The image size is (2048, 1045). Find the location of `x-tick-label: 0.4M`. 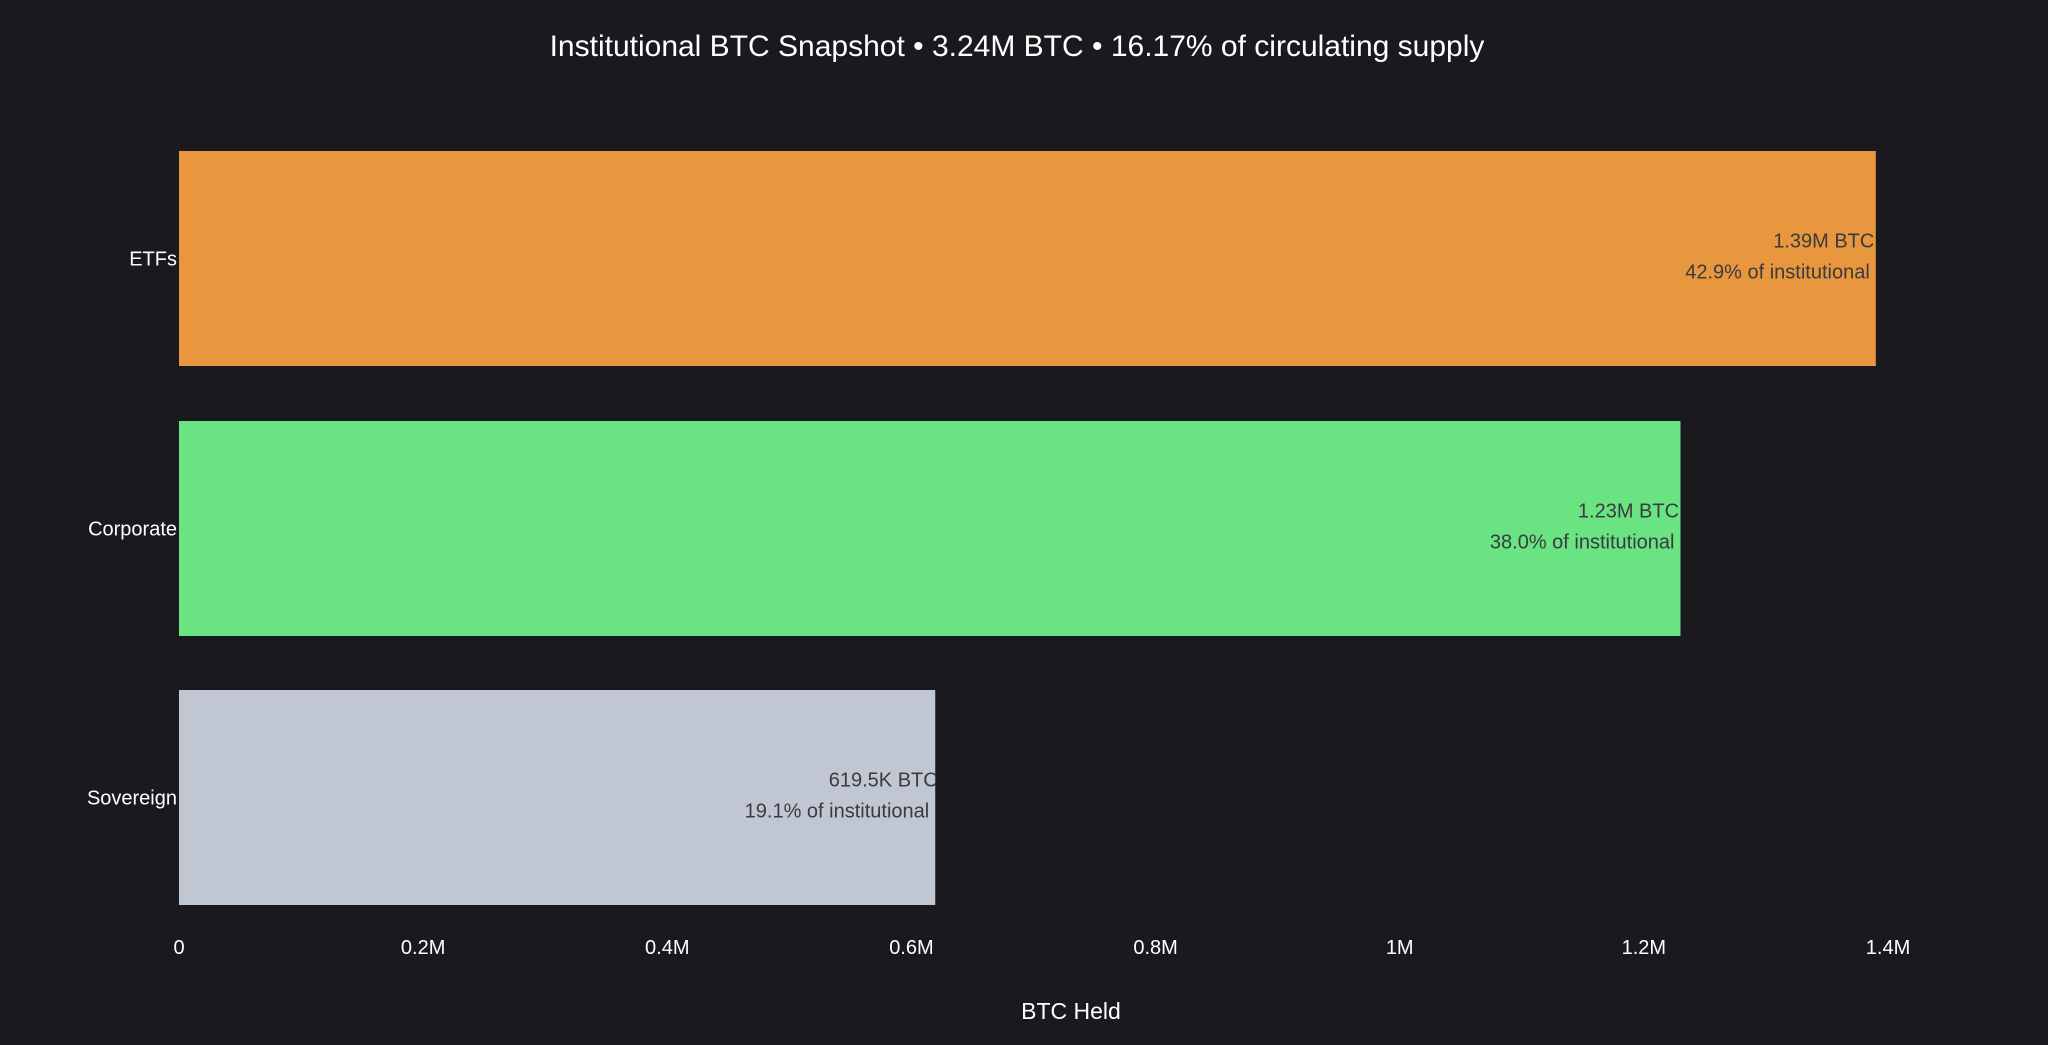

x-tick-label: 0.4M is located at coordinates (667, 948).